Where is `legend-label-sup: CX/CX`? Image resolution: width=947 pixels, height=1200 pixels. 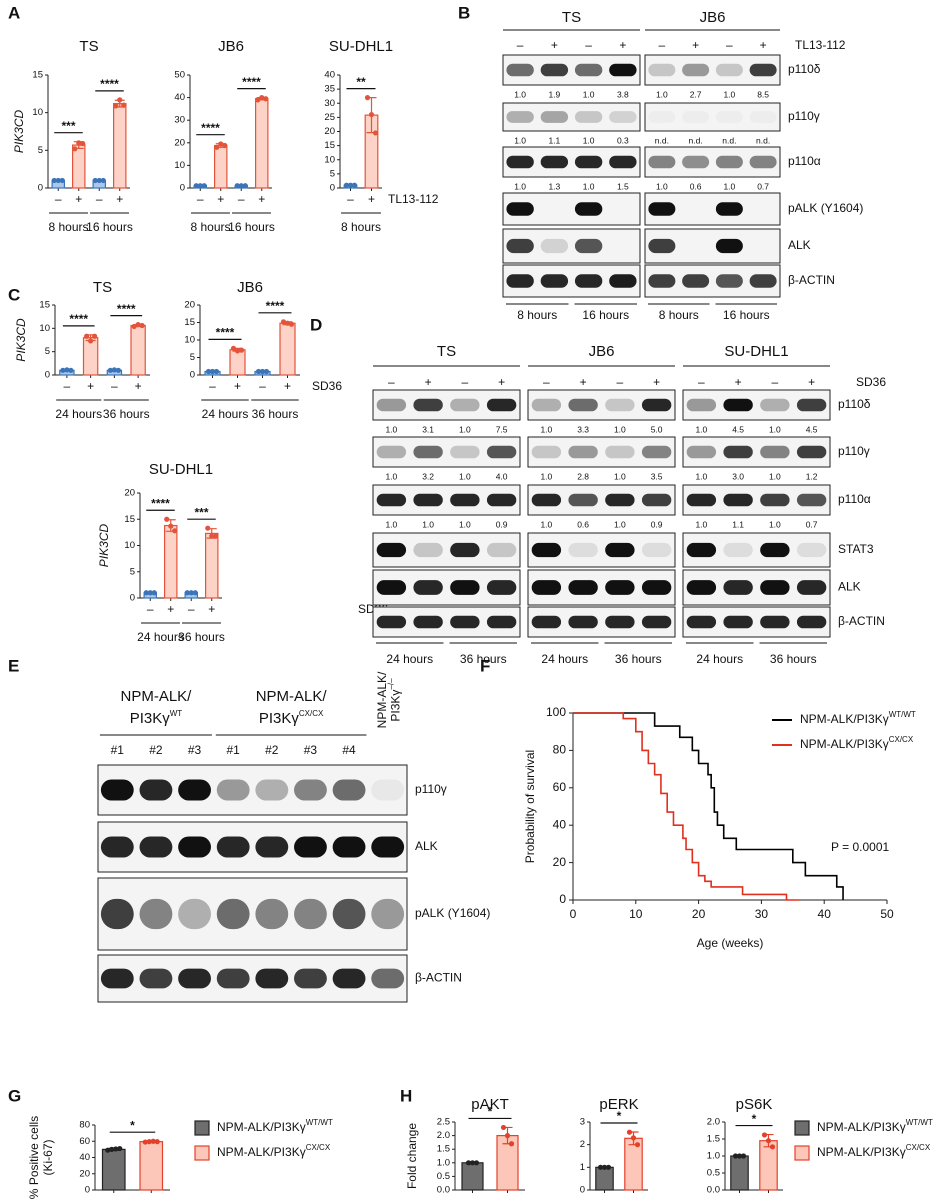
legend-label-sup: CX/CX is located at coordinates (318, 1147).